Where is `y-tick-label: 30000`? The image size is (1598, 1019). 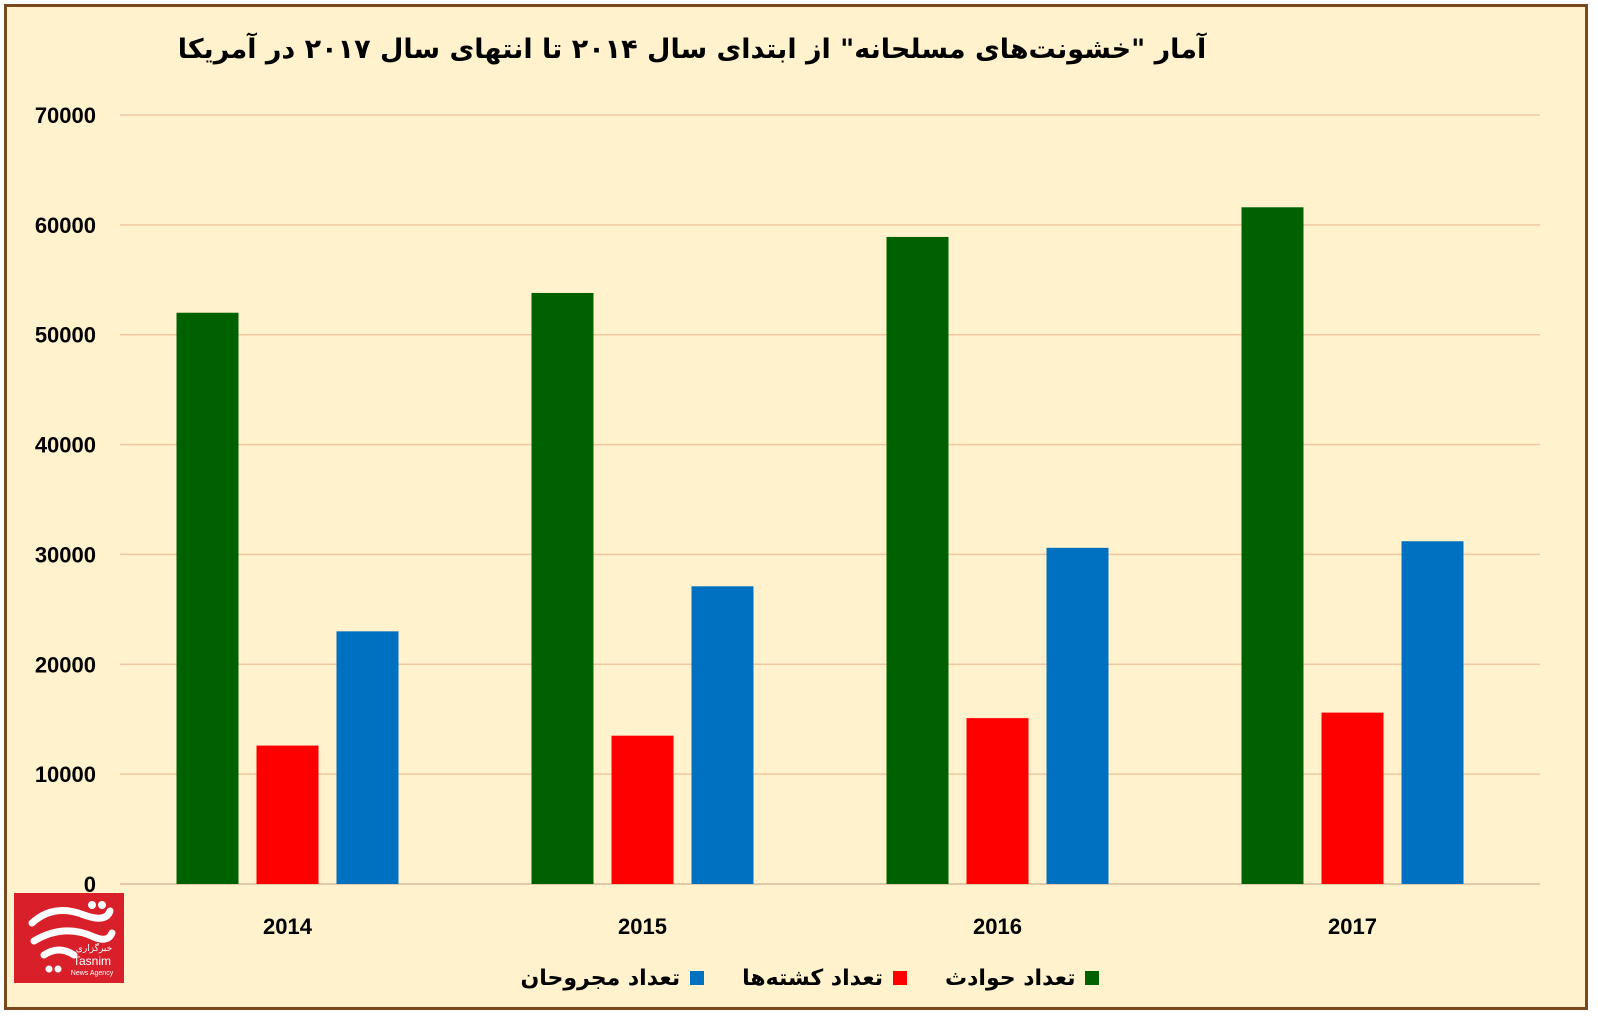 y-tick-label: 30000 is located at coordinates (65, 554).